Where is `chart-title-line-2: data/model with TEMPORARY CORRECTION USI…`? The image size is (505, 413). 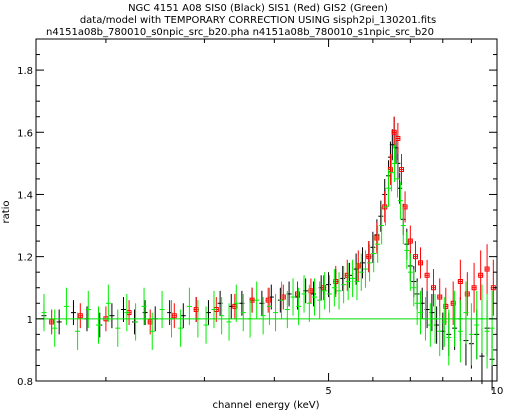
chart-title-line-2: data/model with TEMPORARY CORRECTION USI… is located at coordinates (258, 20).